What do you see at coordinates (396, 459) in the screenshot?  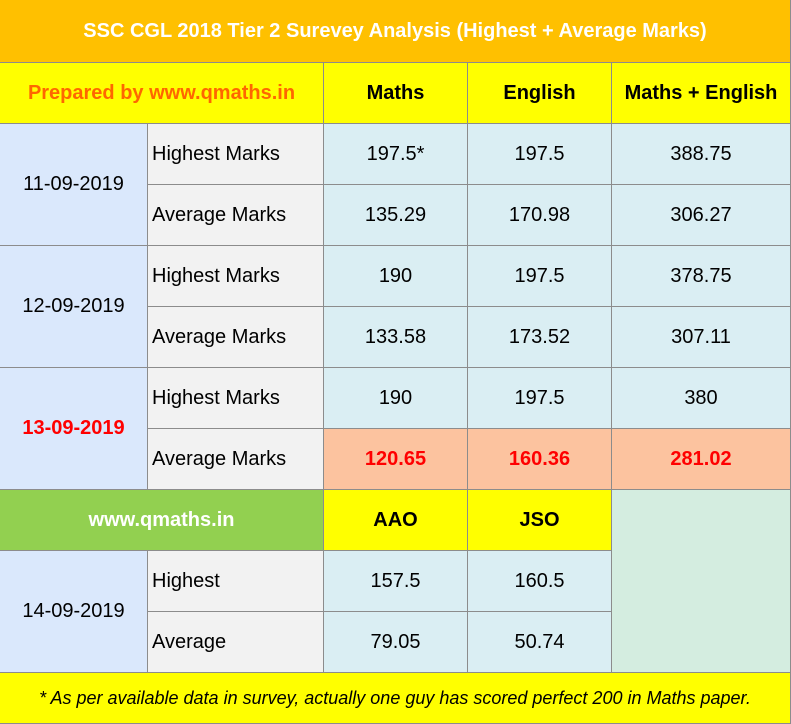 I see `maths-value-highlighted: 120.65` at bounding box center [396, 459].